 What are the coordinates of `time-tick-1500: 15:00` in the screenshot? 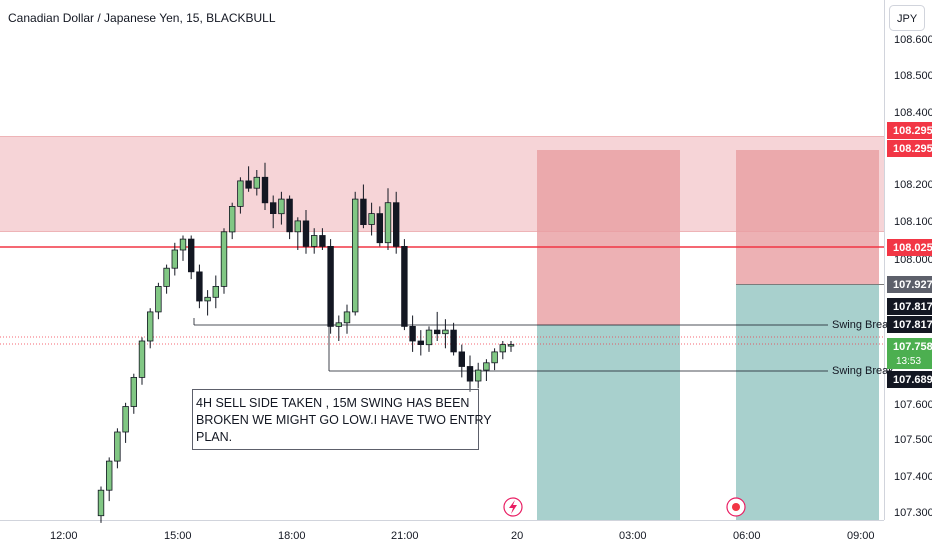 It's located at (178, 536).